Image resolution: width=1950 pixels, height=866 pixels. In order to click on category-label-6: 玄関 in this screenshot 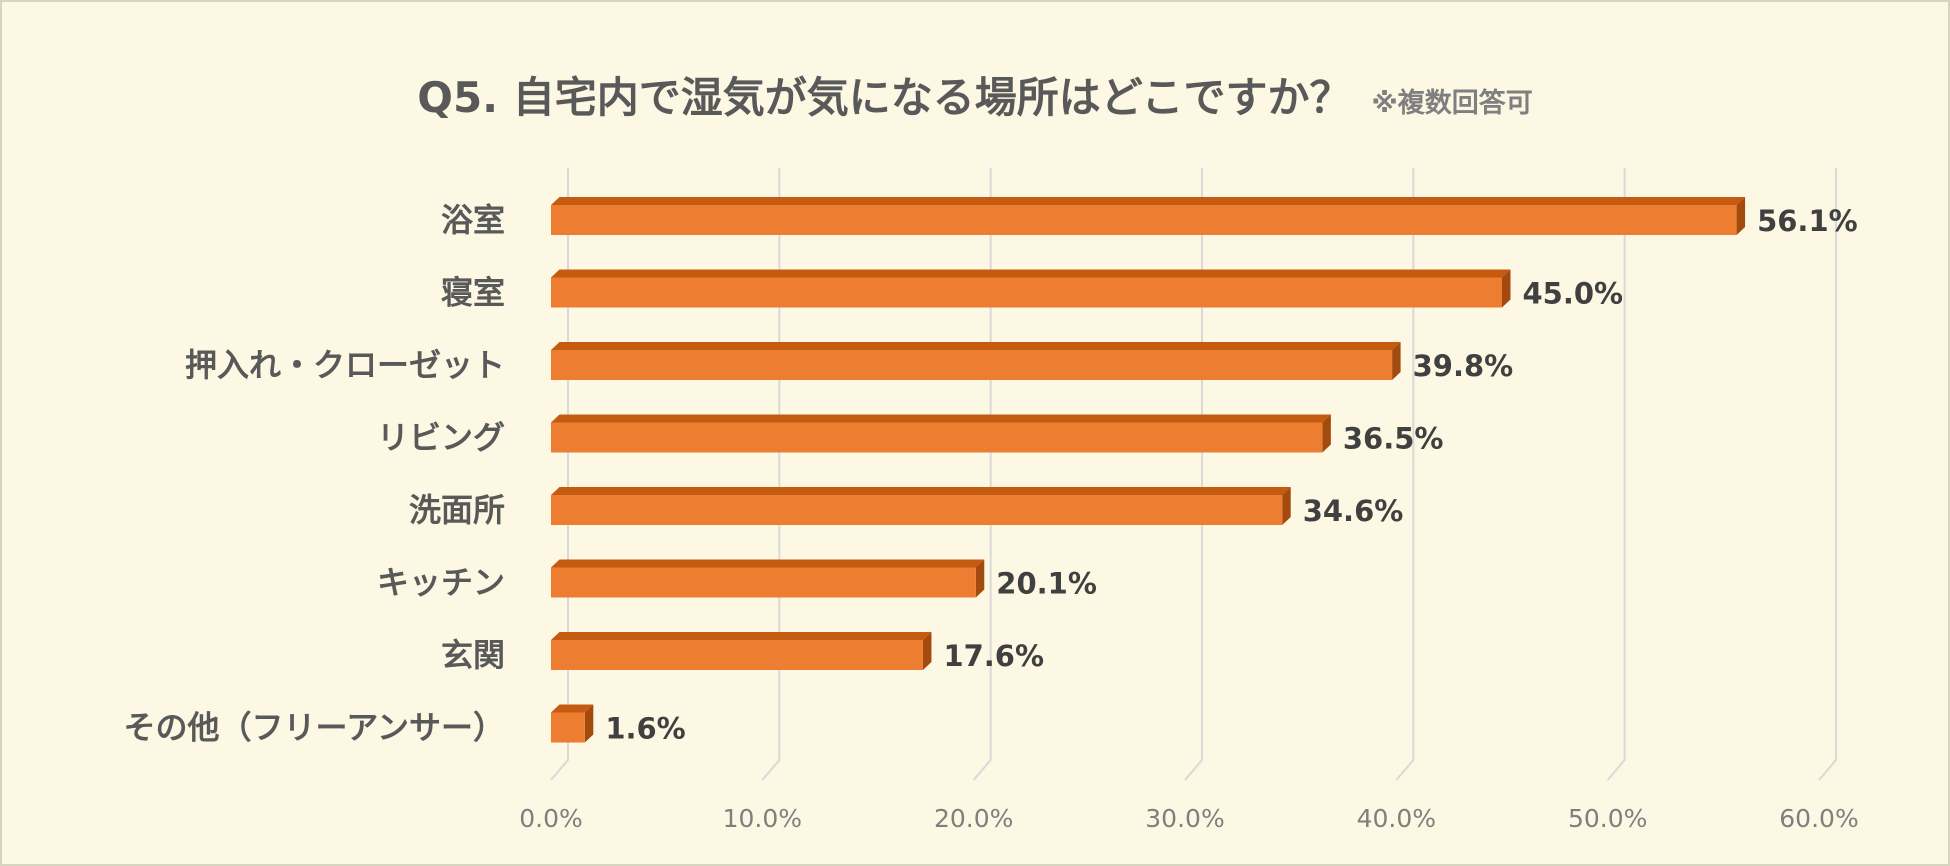, I will do `click(473, 655)`.